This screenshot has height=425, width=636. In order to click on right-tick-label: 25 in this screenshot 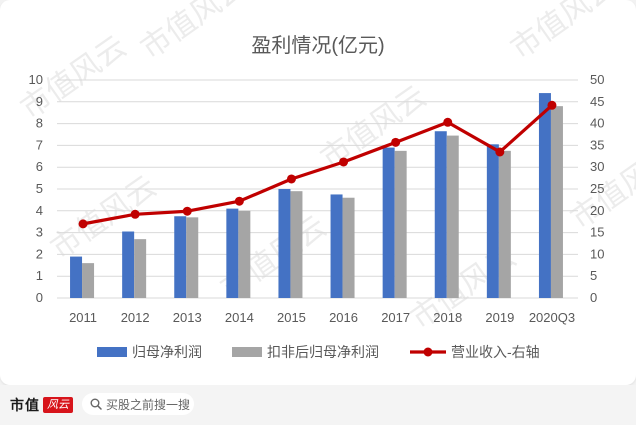, I will do `click(597, 188)`.